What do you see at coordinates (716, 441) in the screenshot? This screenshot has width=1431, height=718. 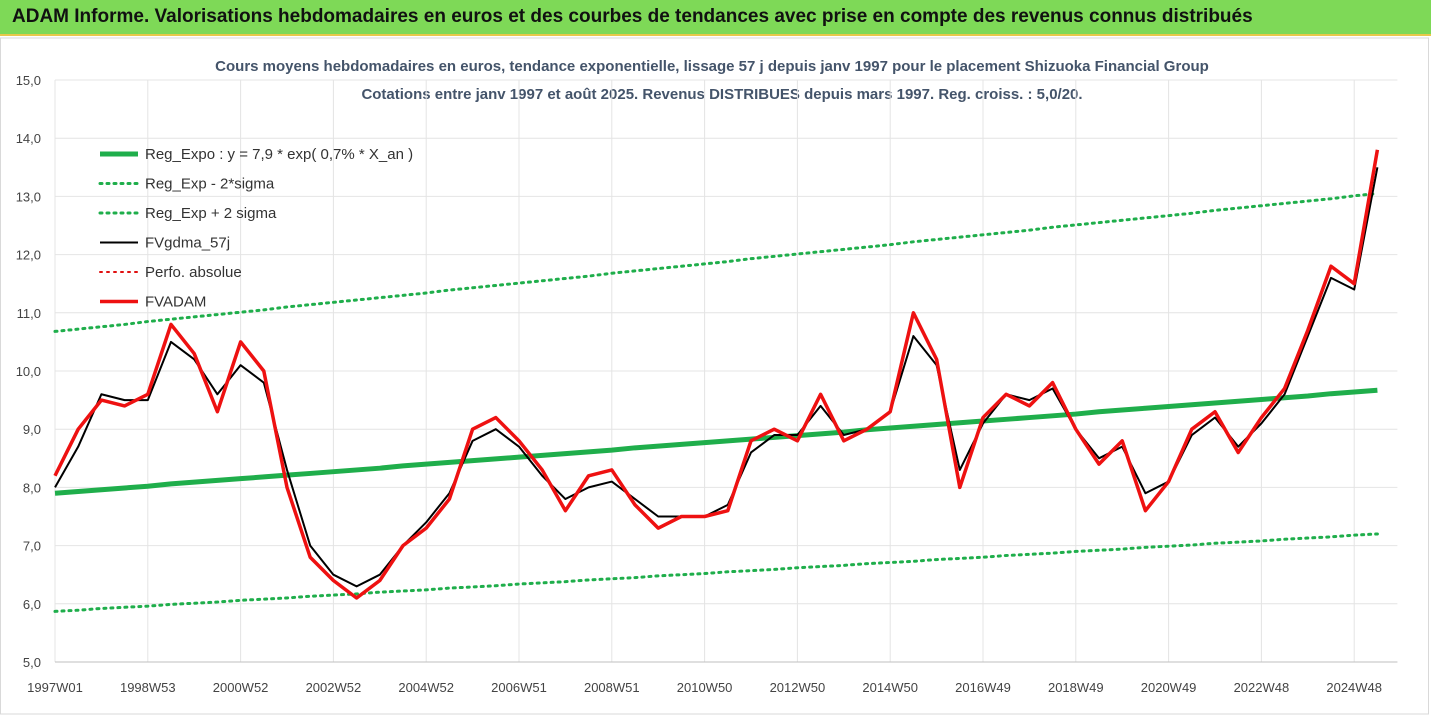 I see `series-line` at bounding box center [716, 441].